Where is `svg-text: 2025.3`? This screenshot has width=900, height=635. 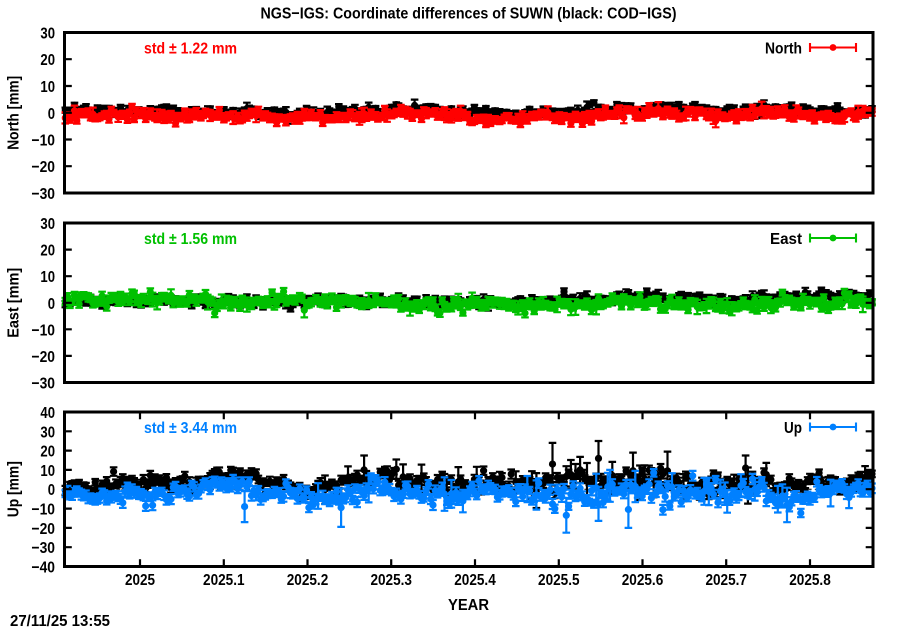
svg-text: 2025.3 is located at coordinates (391, 580).